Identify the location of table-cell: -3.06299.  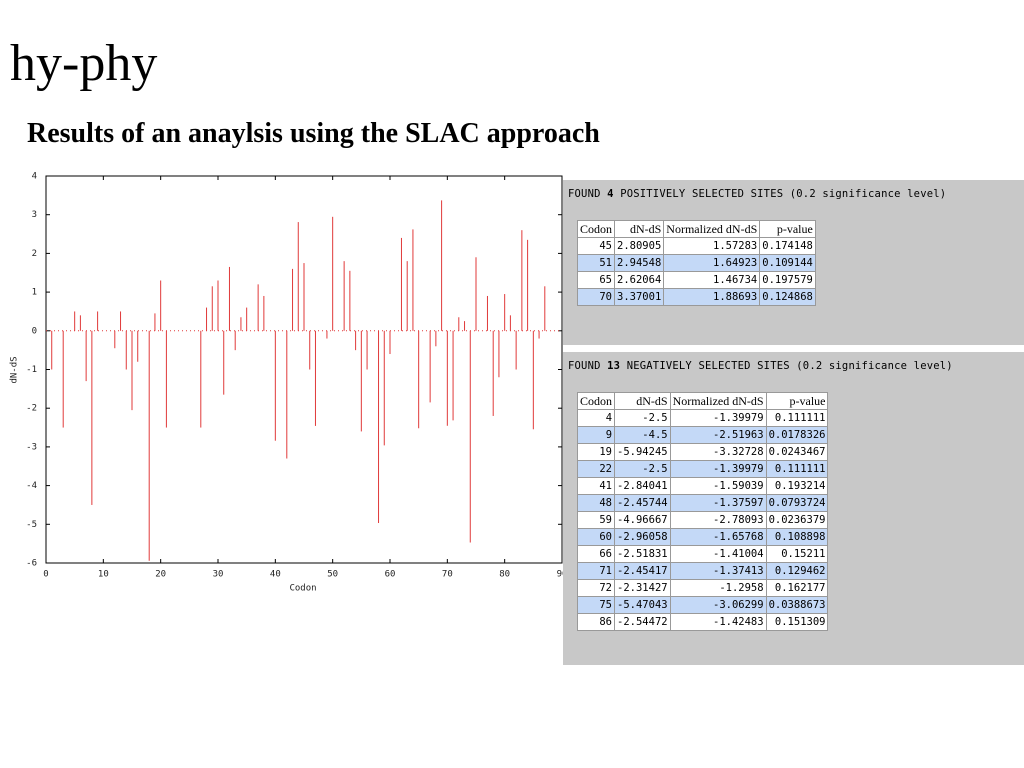
(718, 605).